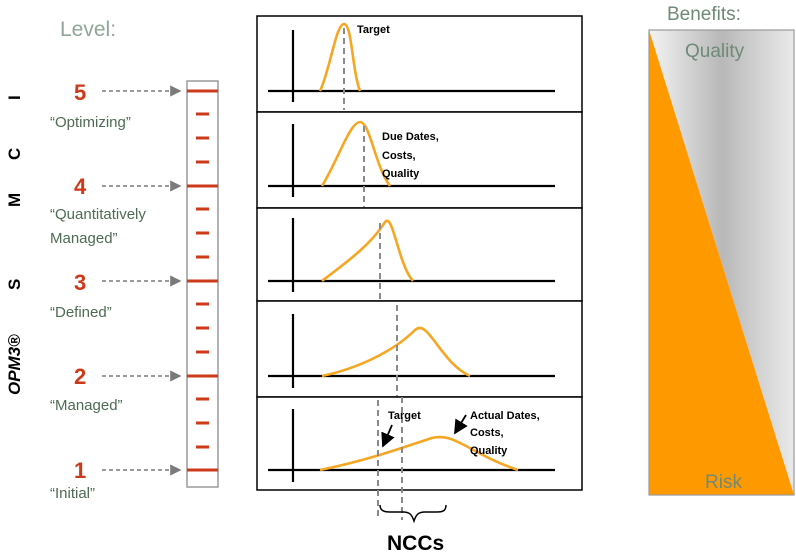 The height and width of the screenshot is (554, 796). I want to click on target-label-top: Target, so click(373, 30).